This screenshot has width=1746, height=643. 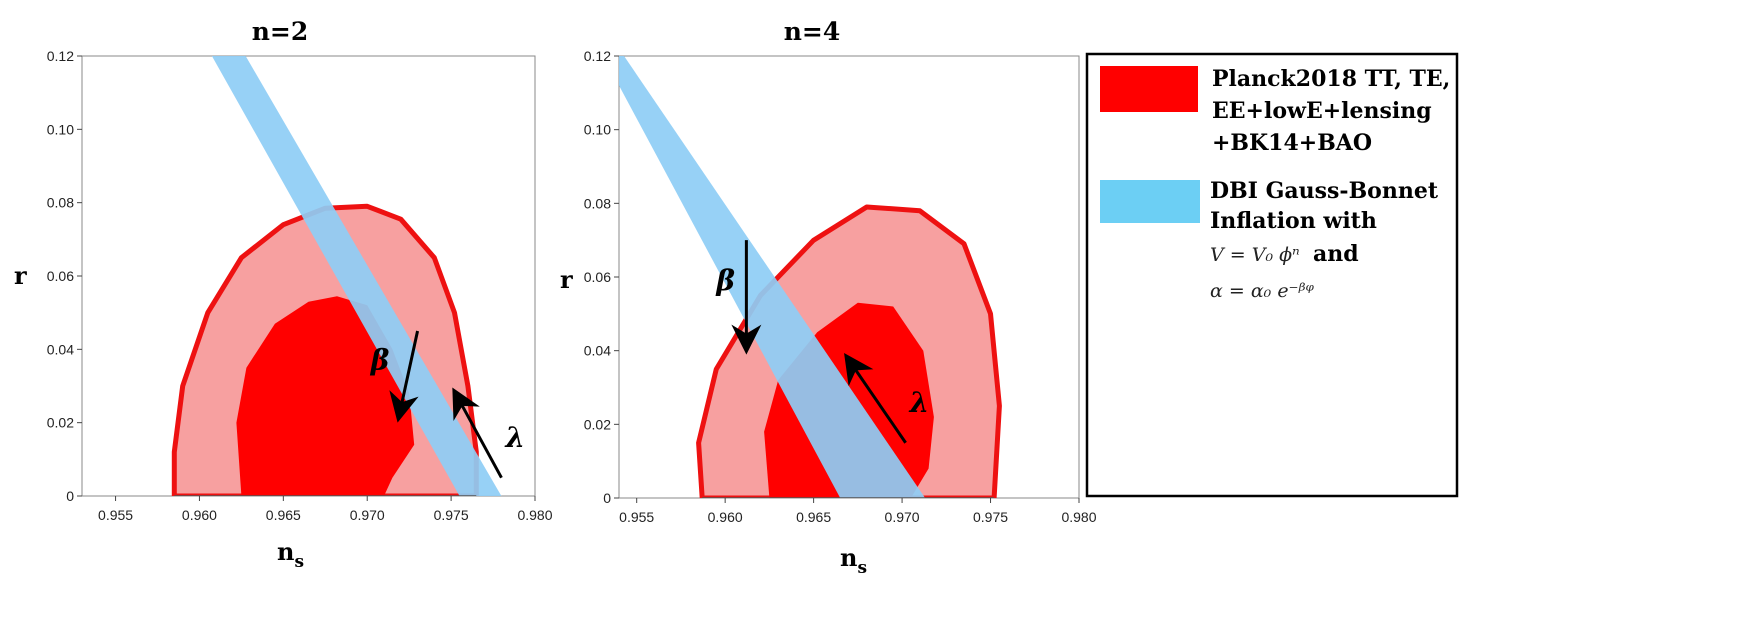 I want to click on legend-formula-potential: V = V₀ ϕⁿ, so click(x=1255, y=255).